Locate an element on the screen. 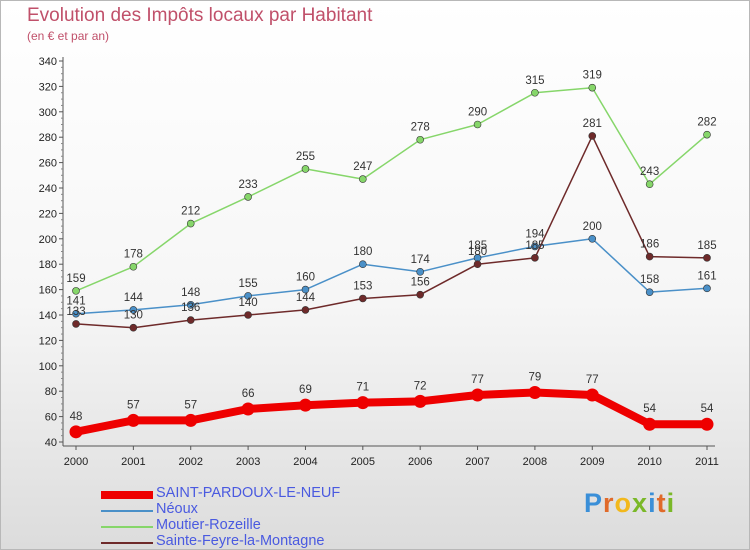 The height and width of the screenshot is (550, 750). series-line-saint-pardoux-le-neuf is located at coordinates (391, 412).